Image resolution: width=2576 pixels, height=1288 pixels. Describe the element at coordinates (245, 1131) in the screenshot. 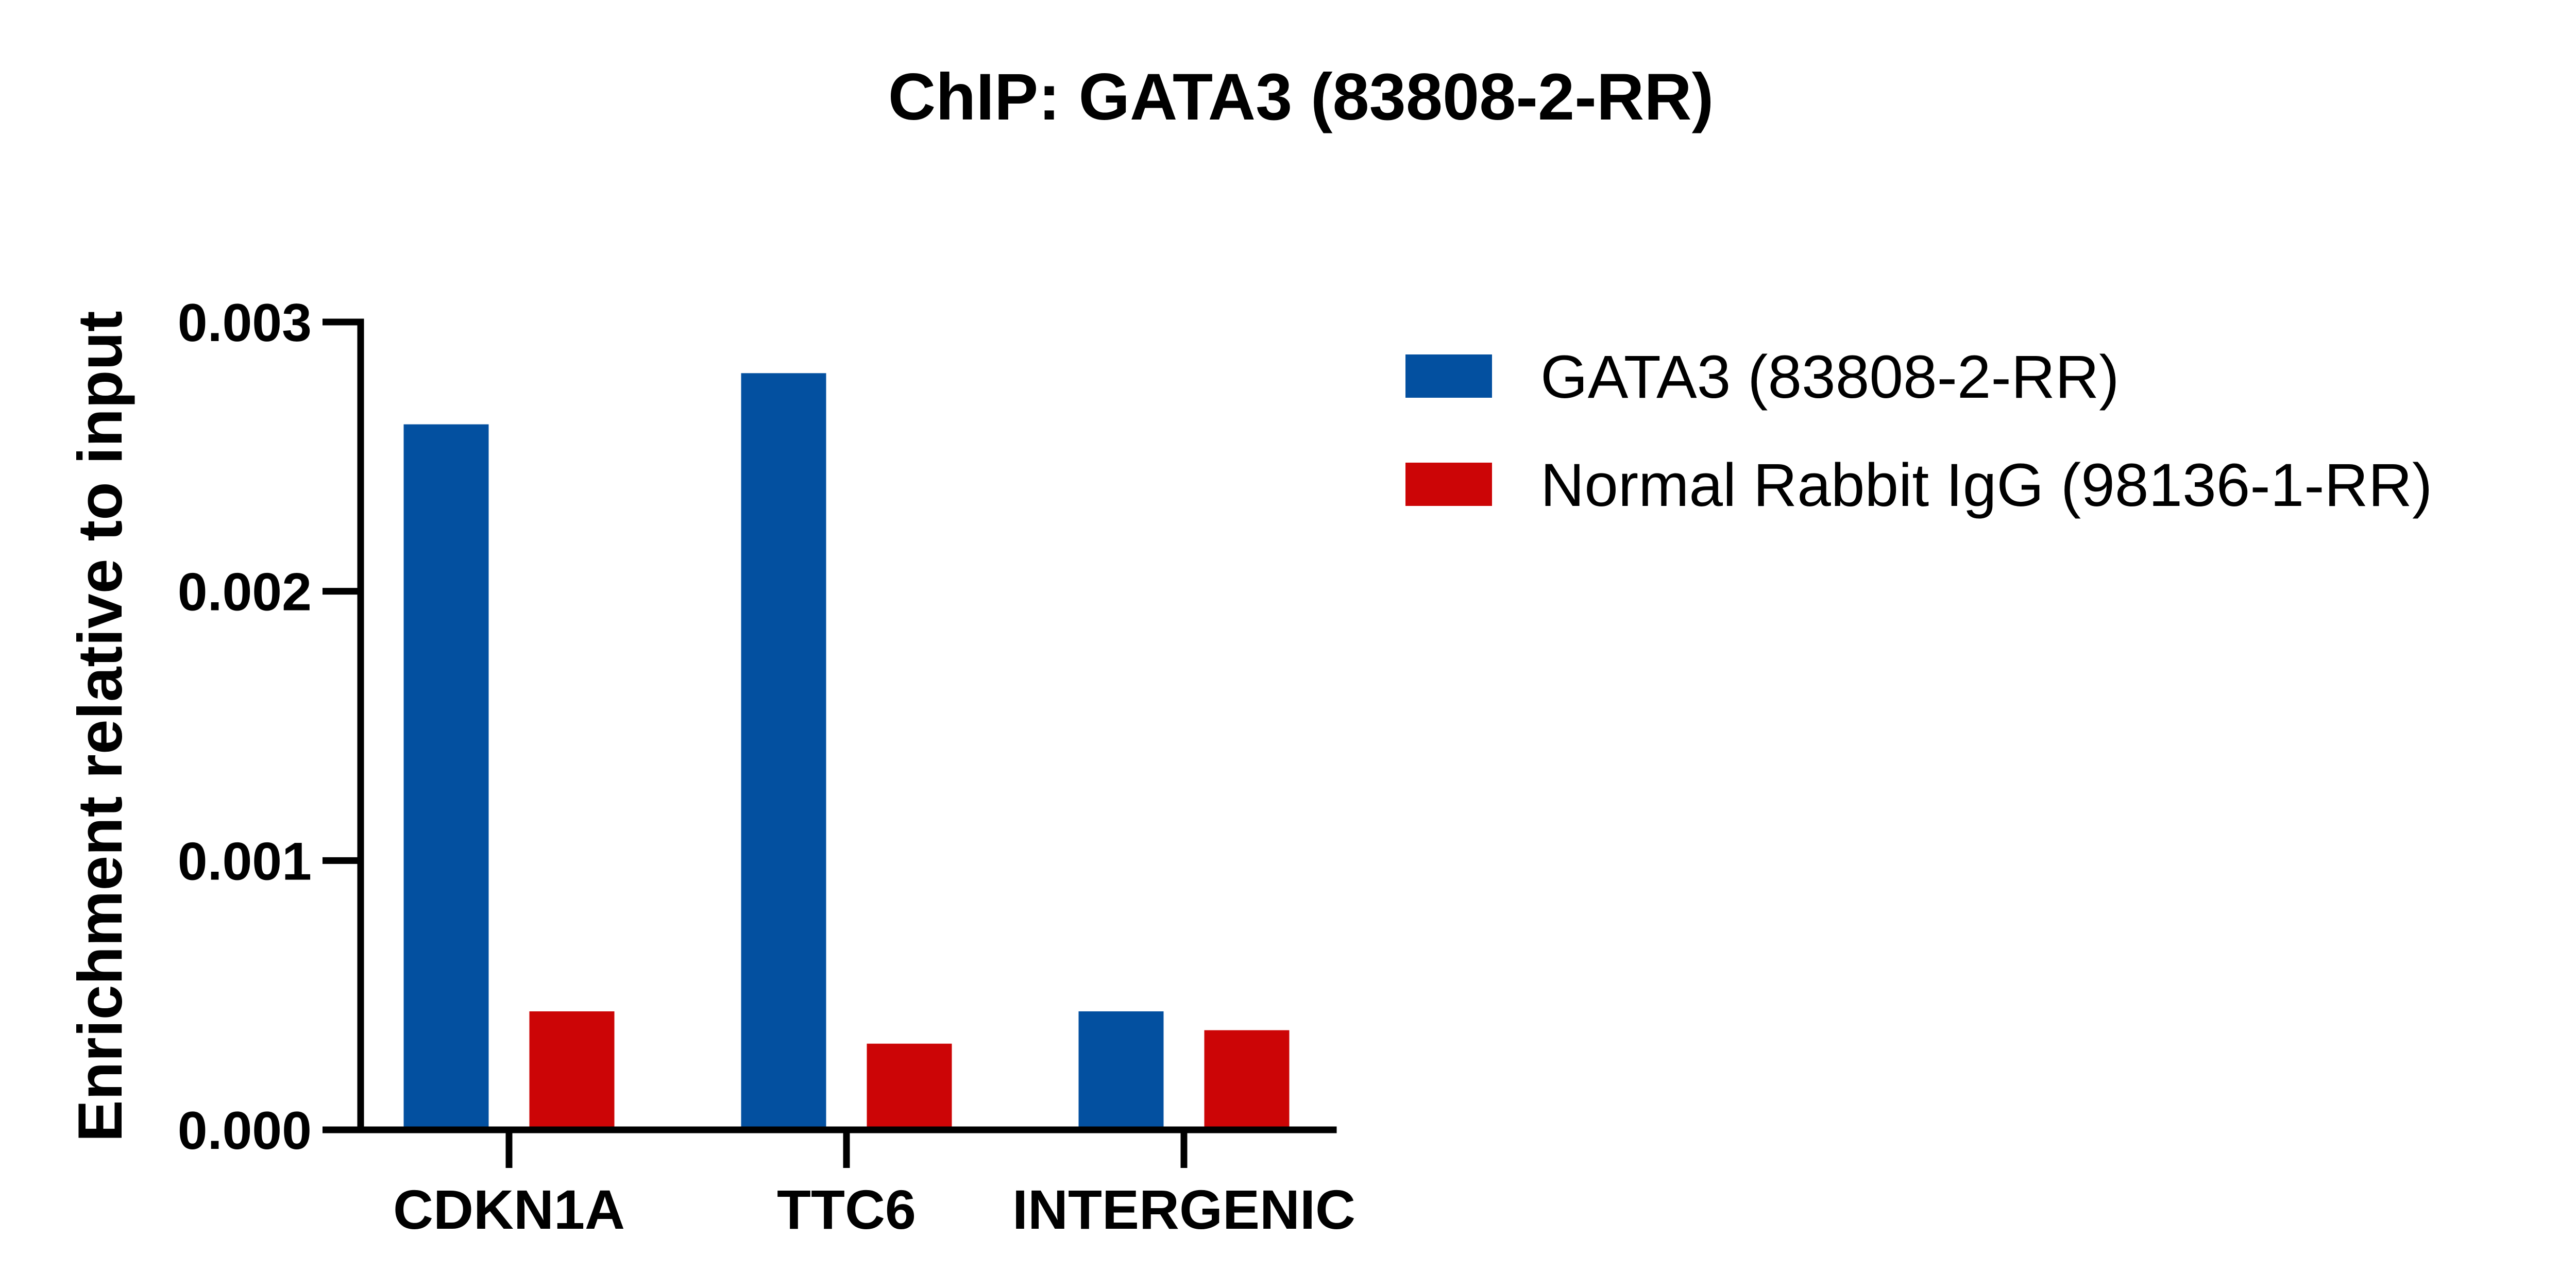

I see `y-tick-label: 0.000` at that location.